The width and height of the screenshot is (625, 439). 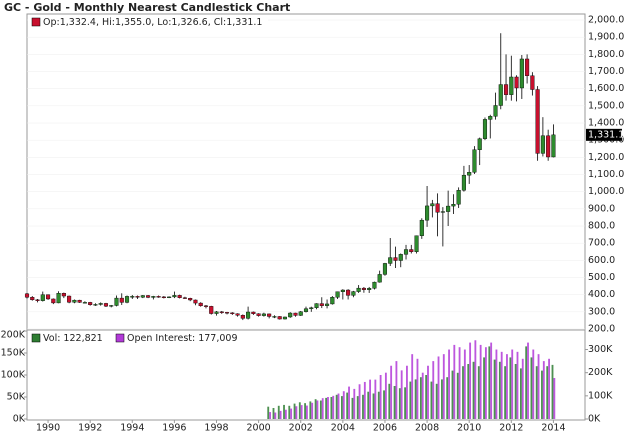 I want to click on y2-tick-label: 200K, so click(x=600, y=372).